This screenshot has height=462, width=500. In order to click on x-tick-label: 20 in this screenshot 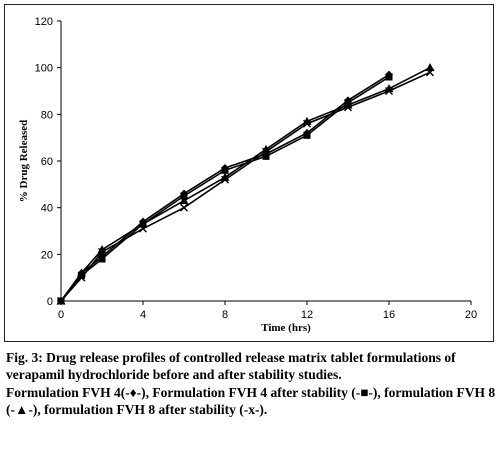, I will do `click(471, 315)`.